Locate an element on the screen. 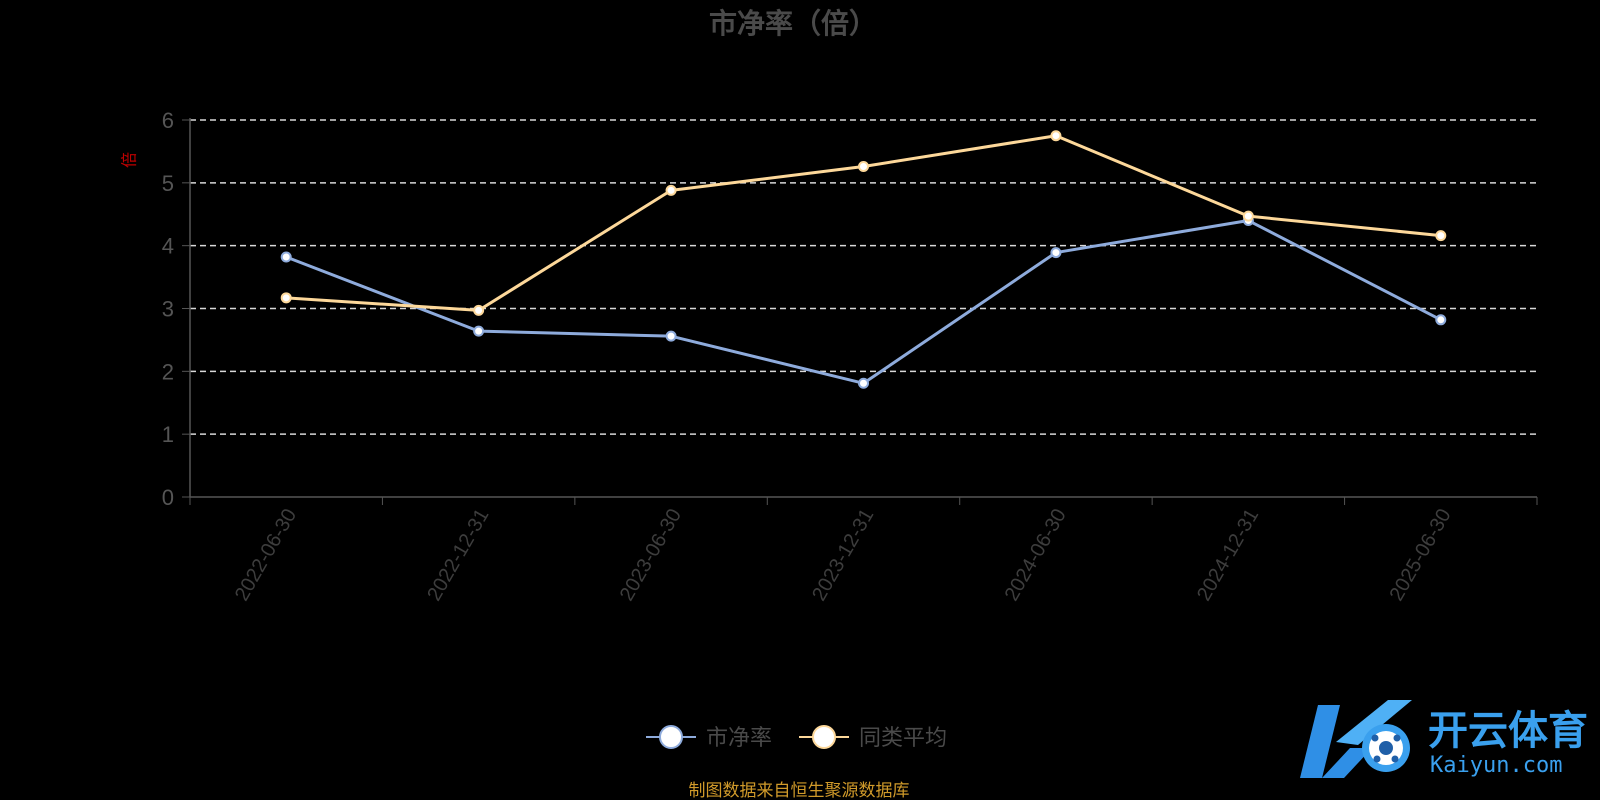  y-tick-label: 2 is located at coordinates (168, 371).